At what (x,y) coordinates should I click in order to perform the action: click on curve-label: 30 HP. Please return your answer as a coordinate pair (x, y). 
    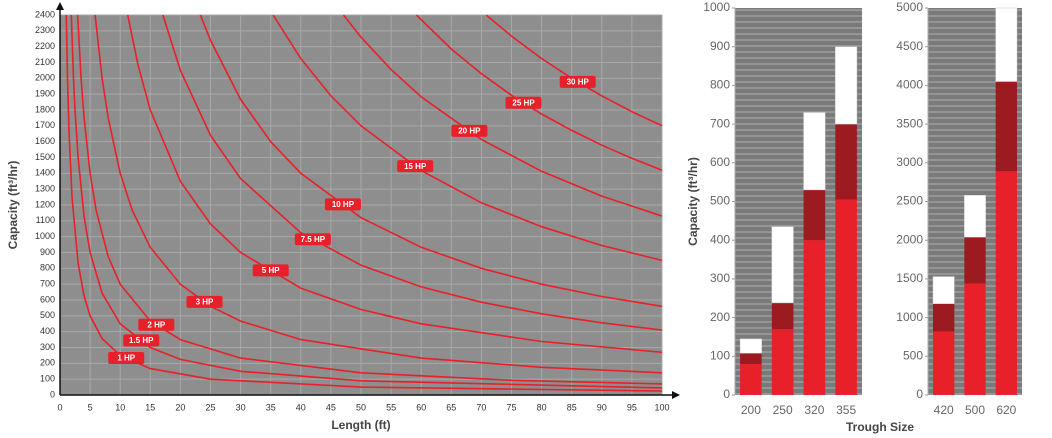
    Looking at the image, I should click on (578, 81).